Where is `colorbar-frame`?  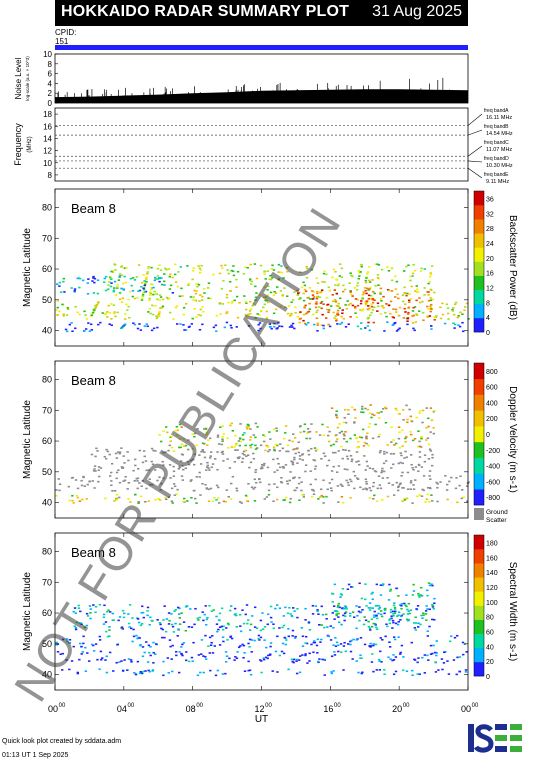 colorbar-frame is located at coordinates (479, 605).